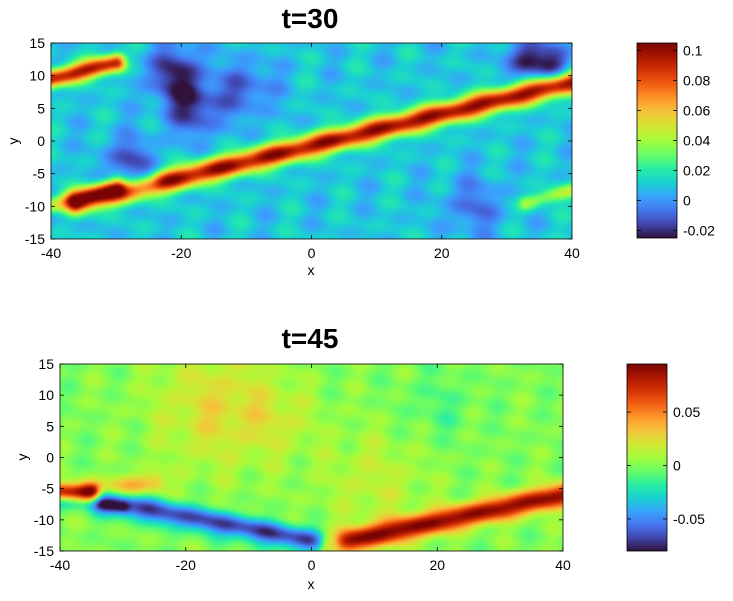  What do you see at coordinates (310, 18) in the screenshot?
I see `panel-1-title: t=30` at bounding box center [310, 18].